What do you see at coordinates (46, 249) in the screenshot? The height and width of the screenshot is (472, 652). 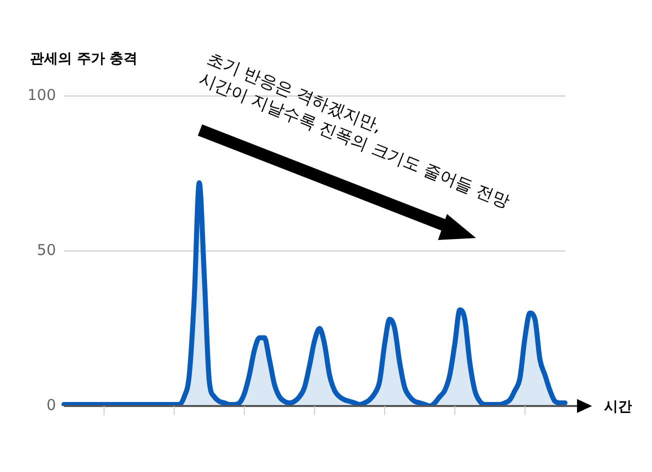 I see `y-tick-label: 50` at bounding box center [46, 249].